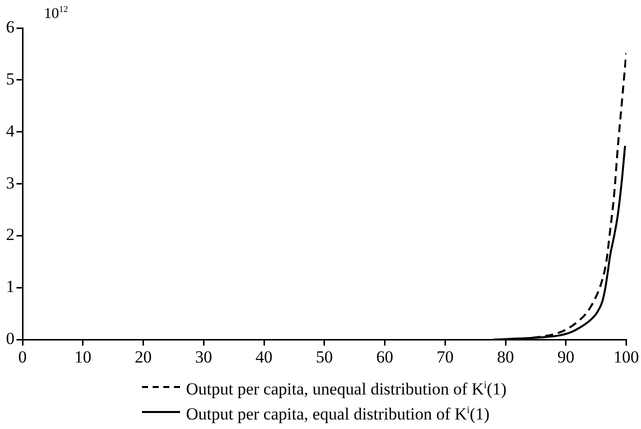 This screenshot has width=641, height=429. What do you see at coordinates (338, 413) in the screenshot?
I see `legend-label: Output per capita, equal distribution of K$^{i}$(1)` at bounding box center [338, 413].